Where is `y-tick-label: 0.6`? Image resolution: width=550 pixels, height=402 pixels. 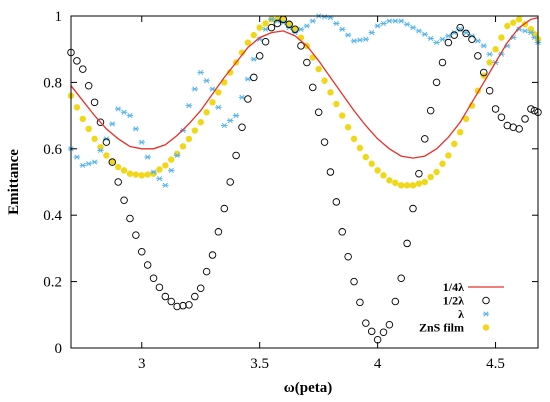 y-tick-label: 0.6 is located at coordinates (52, 150).